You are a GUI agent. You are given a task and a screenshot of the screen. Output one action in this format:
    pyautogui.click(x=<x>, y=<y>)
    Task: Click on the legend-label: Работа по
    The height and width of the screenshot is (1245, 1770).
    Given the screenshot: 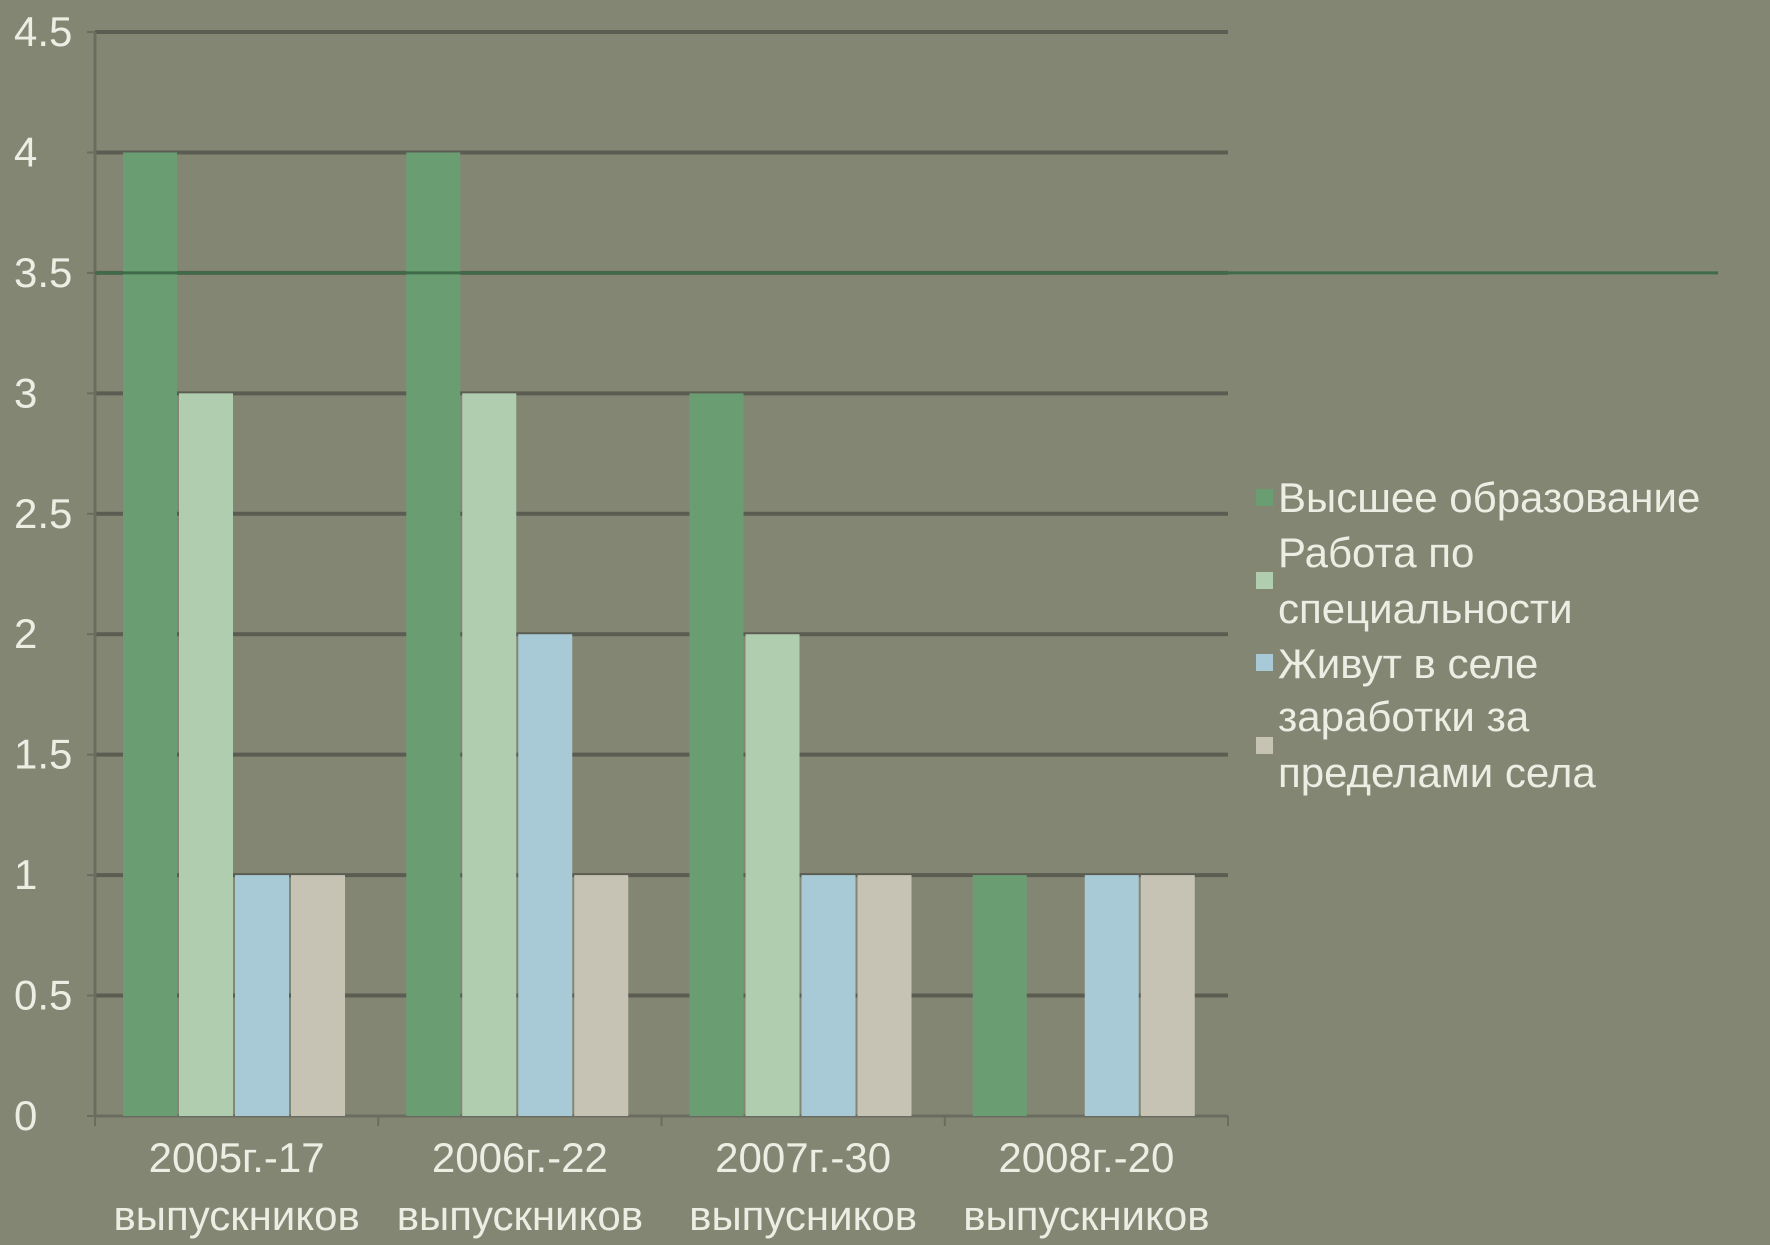 What is the action you would take?
    pyautogui.click(x=1376, y=552)
    